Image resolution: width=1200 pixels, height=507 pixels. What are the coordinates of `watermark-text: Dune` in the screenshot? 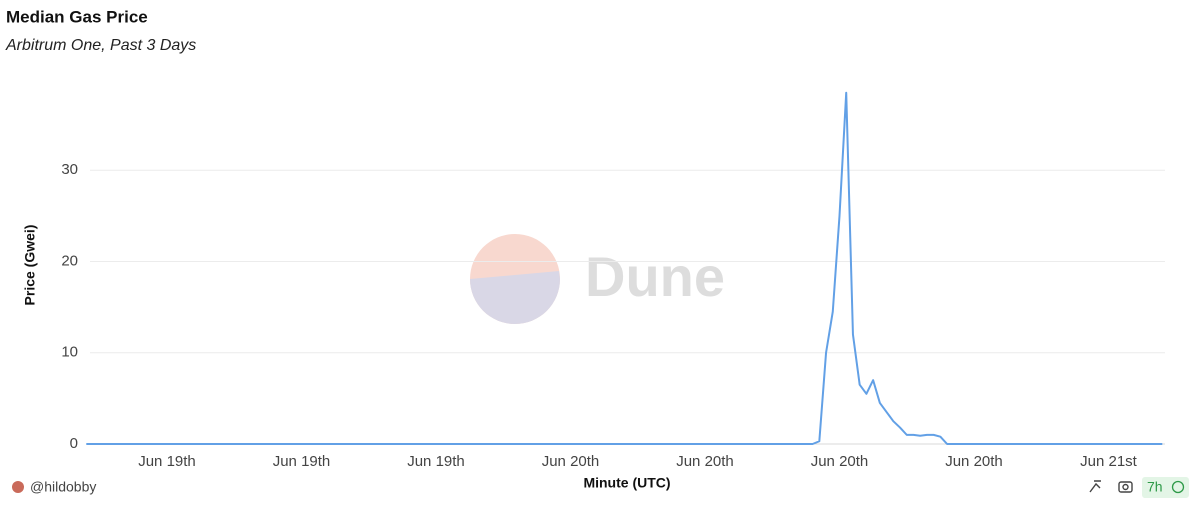 It's located at (655, 276).